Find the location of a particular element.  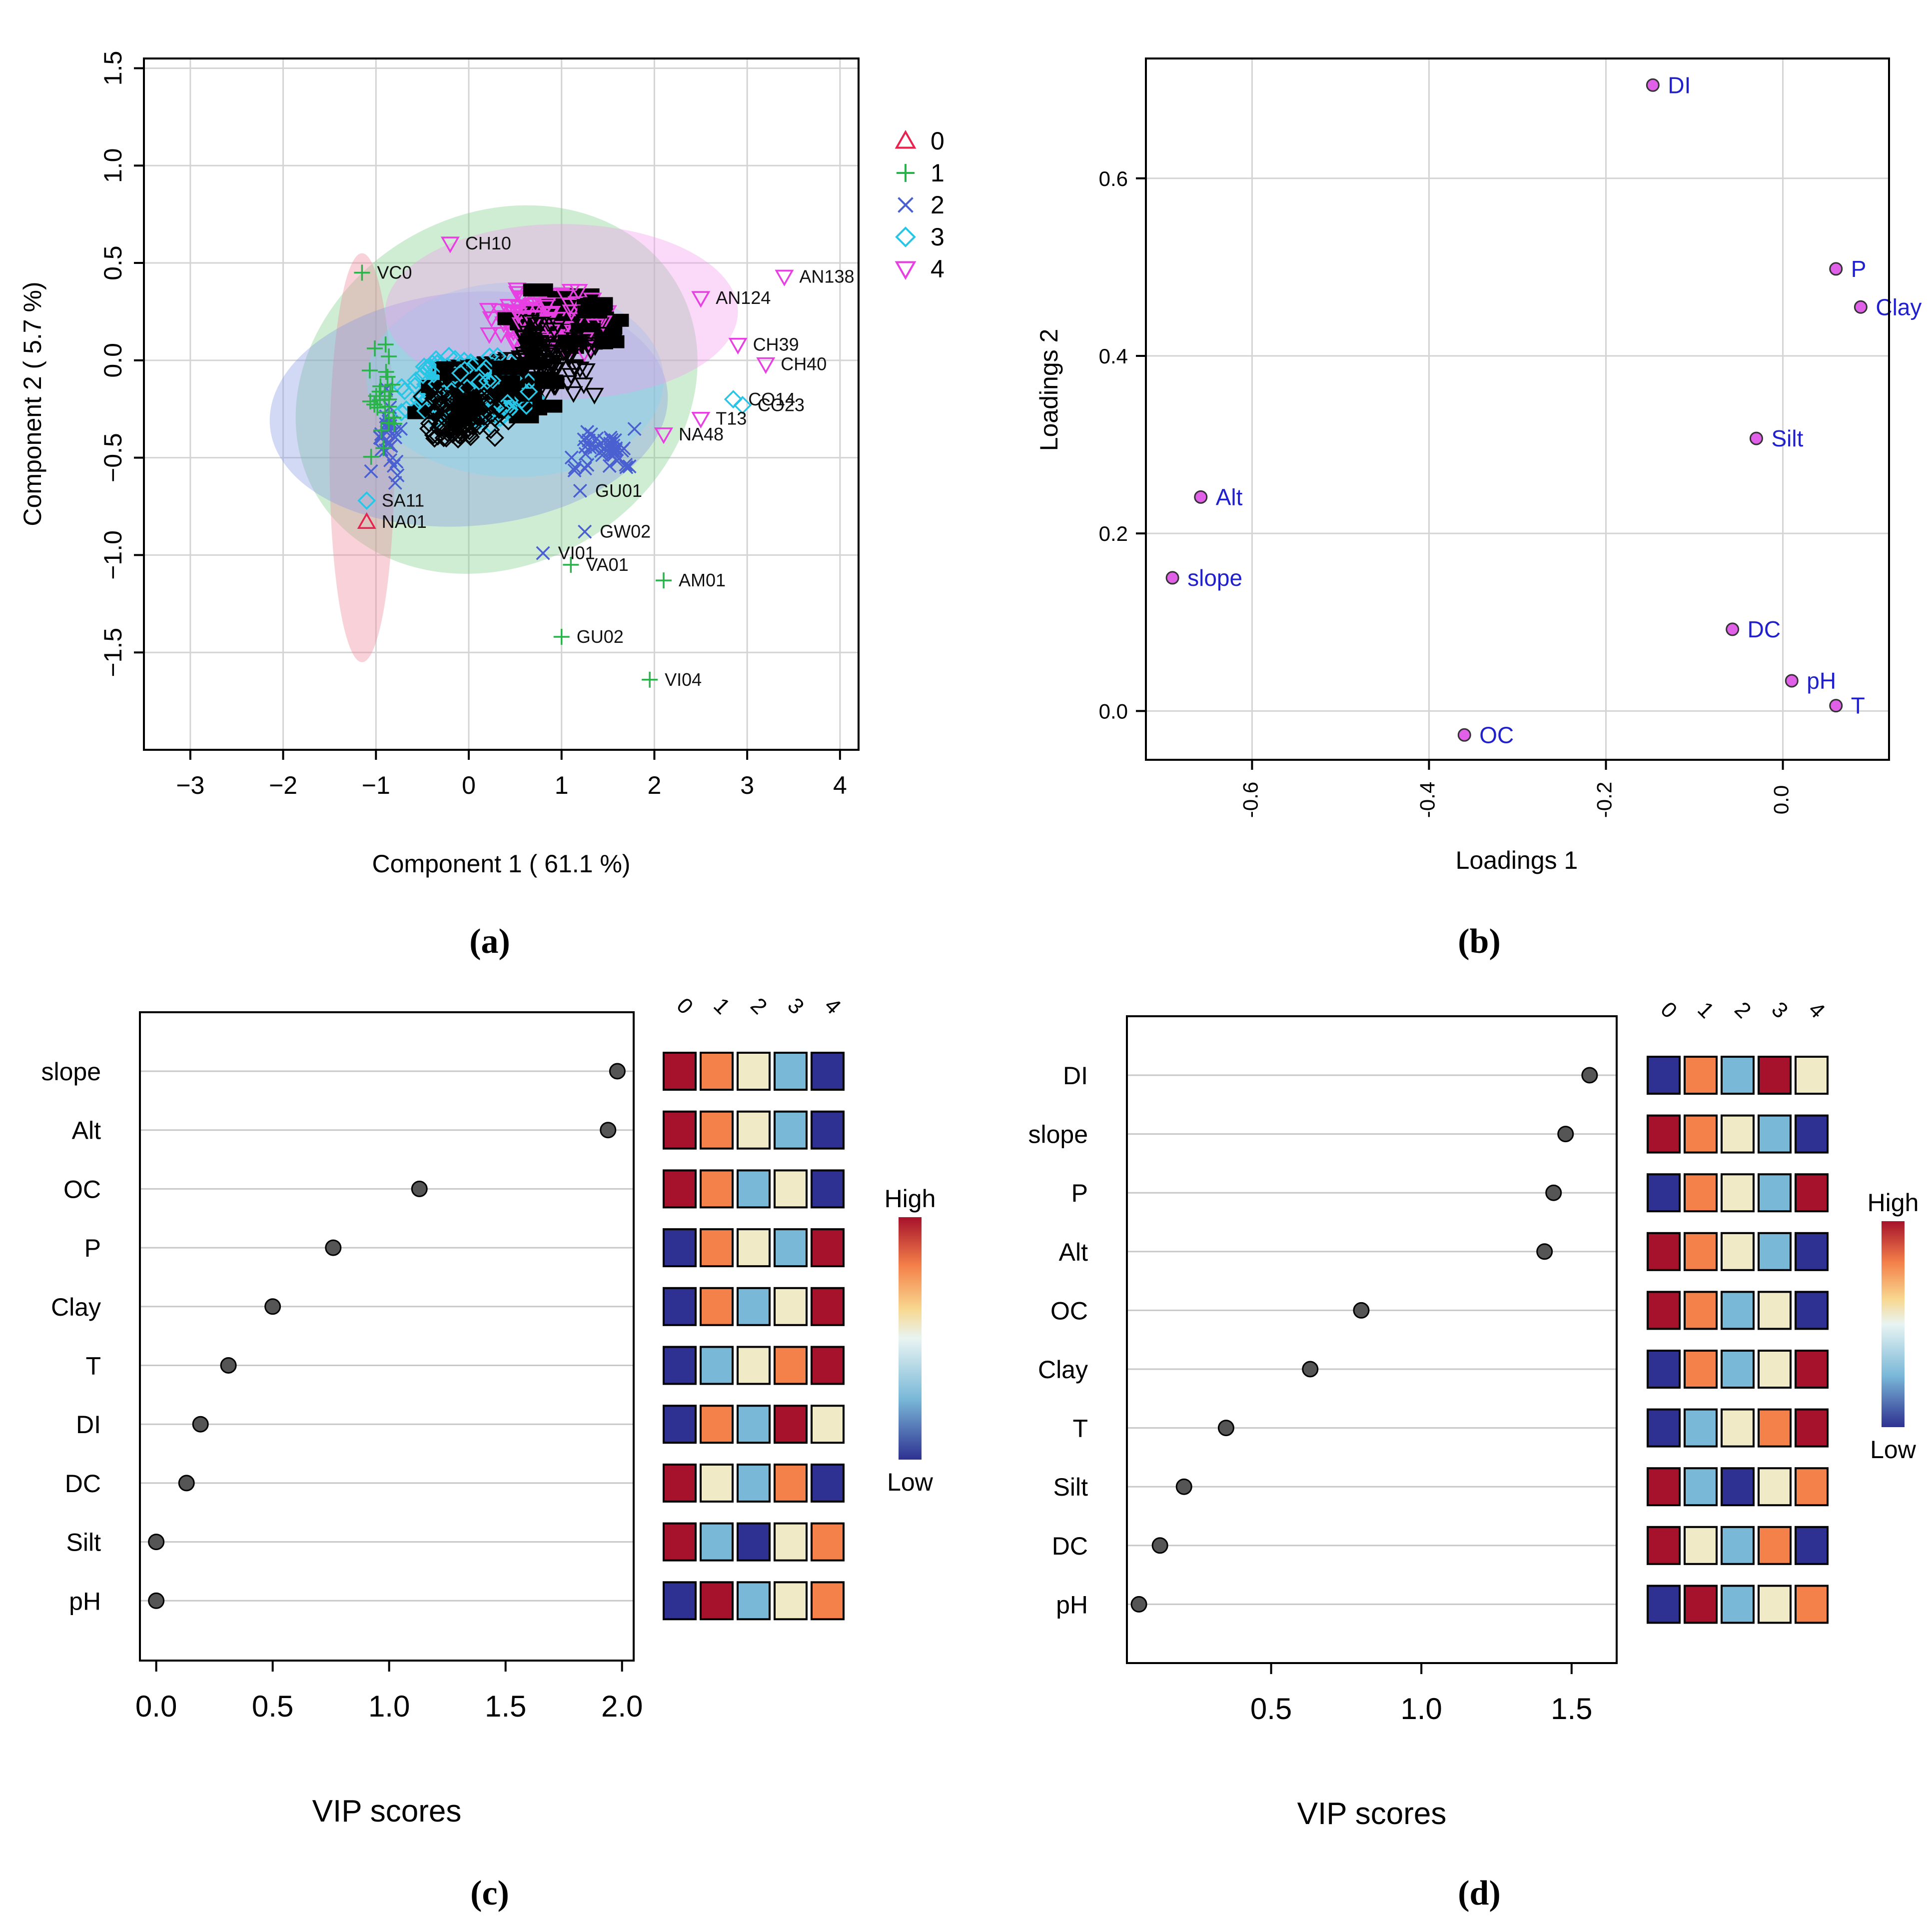

d-x-axis-title: VIP scores is located at coordinates (1372, 1814).